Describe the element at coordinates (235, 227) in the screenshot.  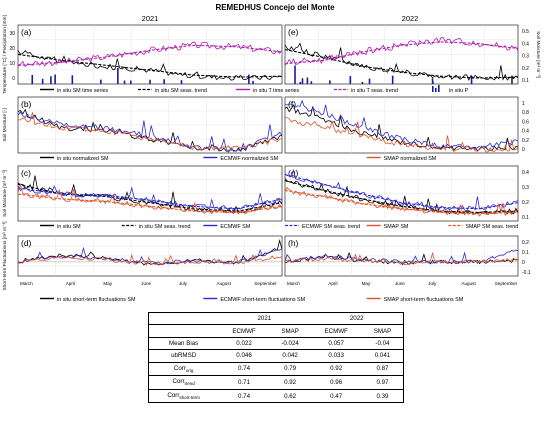
I see `legend-label: ECMWF SM` at that location.